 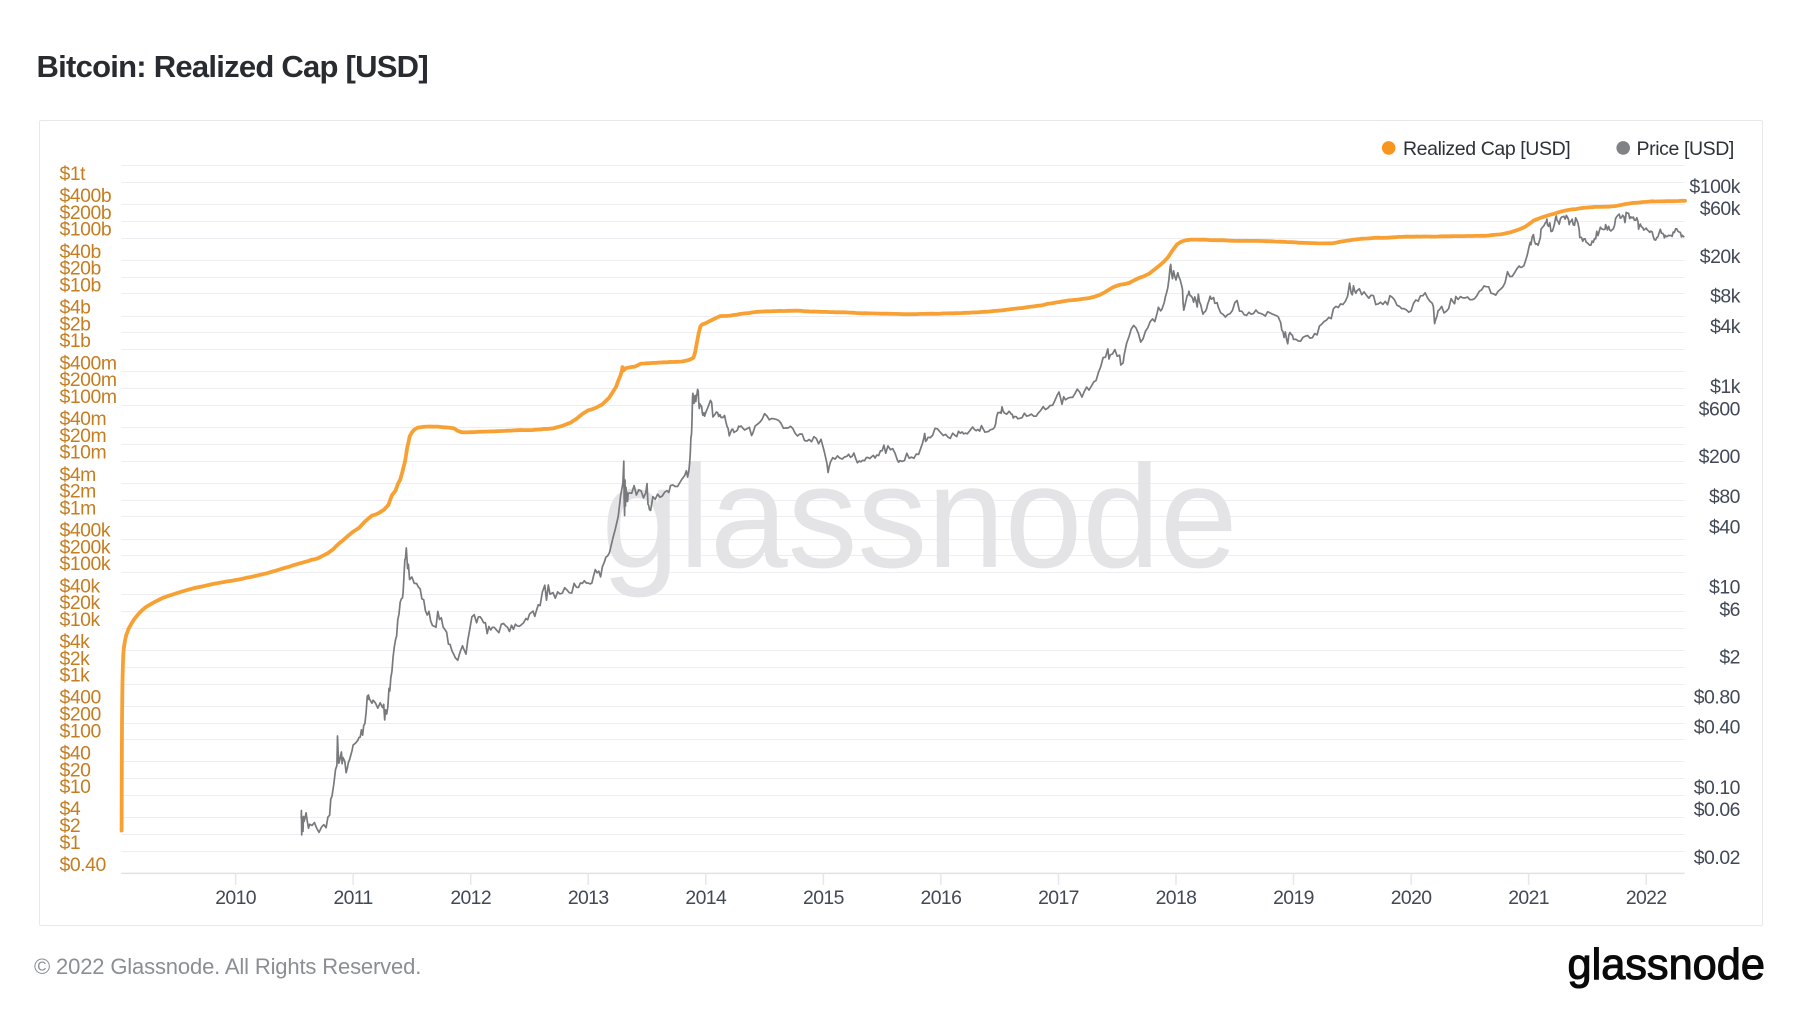 I want to click on svg-text: $200k, so click(x=85, y=547).